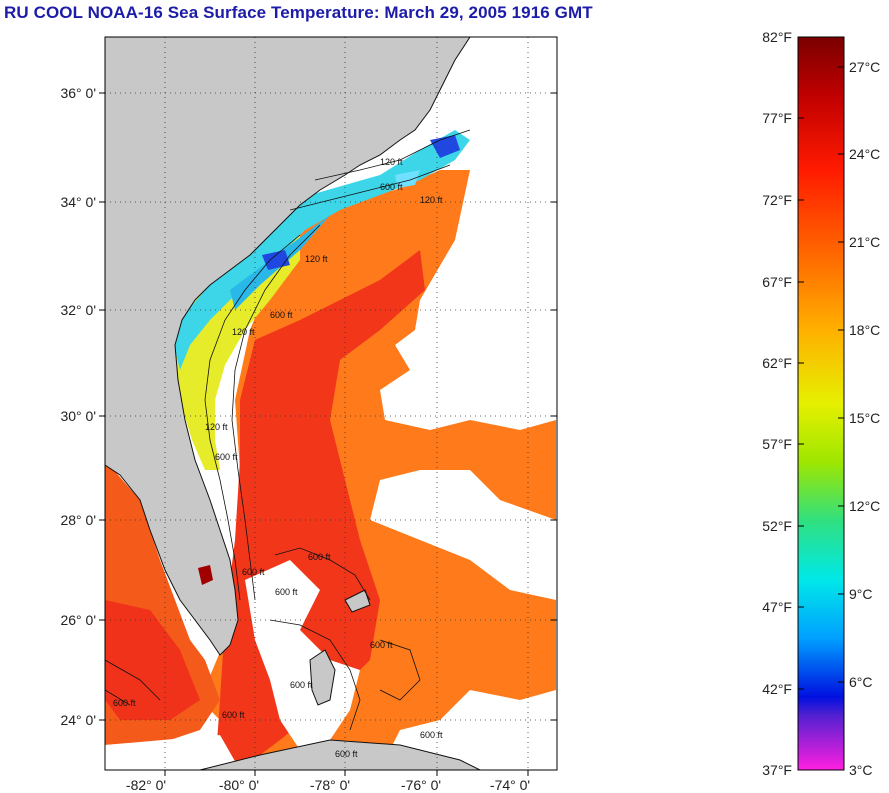 Image resolution: width=889 pixels, height=793 pixels. Describe the element at coordinates (78, 93) in the screenshot. I see `lat-label: 36° 0'` at that location.